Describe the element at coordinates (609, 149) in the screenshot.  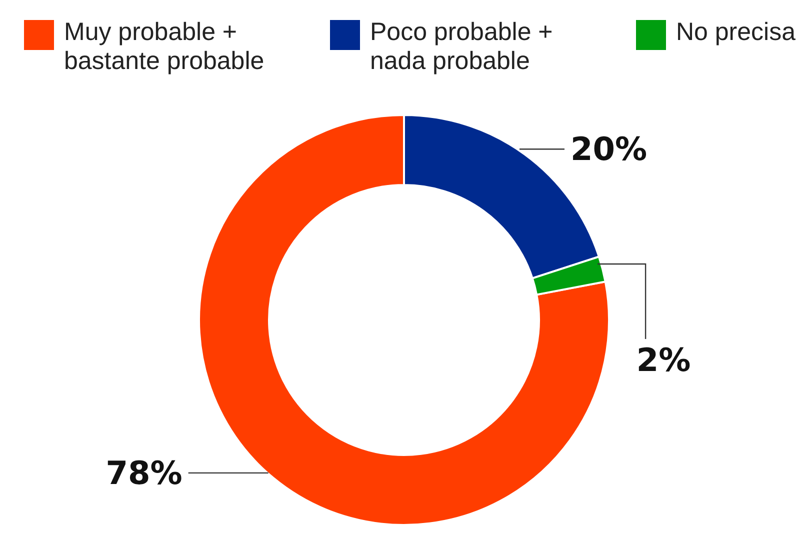
I see `data-label: 20%` at that location.